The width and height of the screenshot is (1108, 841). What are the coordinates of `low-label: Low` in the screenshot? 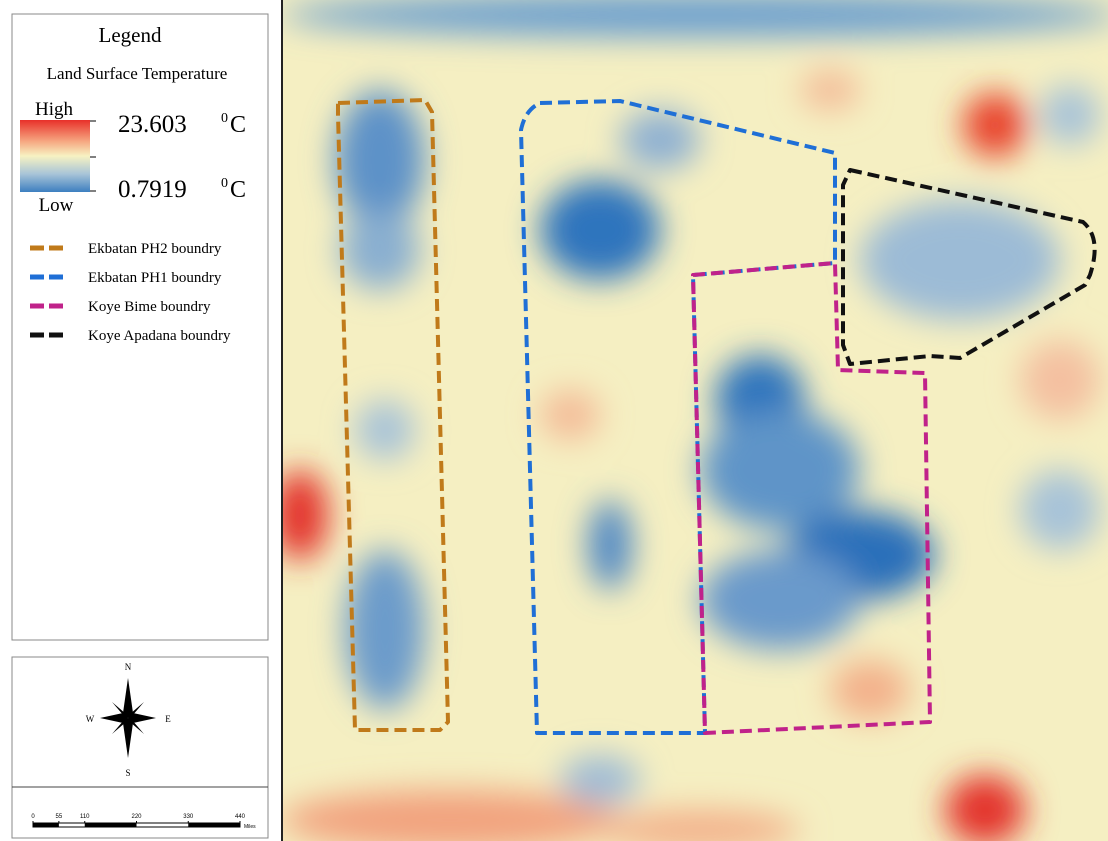 It's located at (56, 205).